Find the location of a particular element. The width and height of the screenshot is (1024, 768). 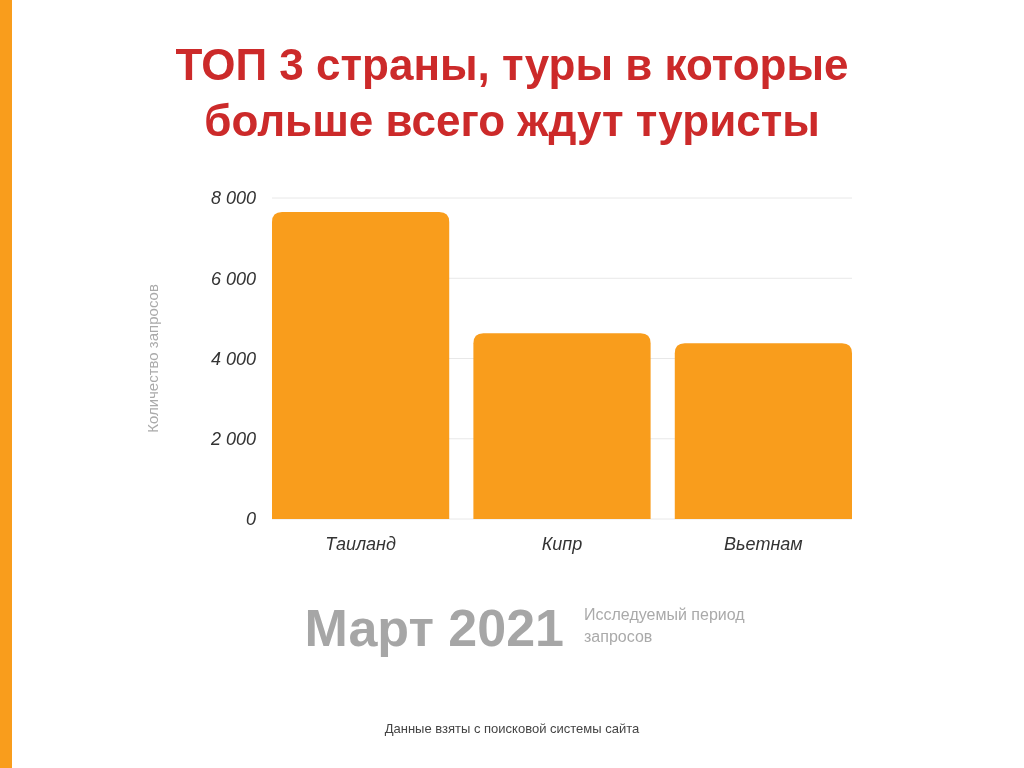

x-tick-label: Таиланд is located at coordinates (360, 544).